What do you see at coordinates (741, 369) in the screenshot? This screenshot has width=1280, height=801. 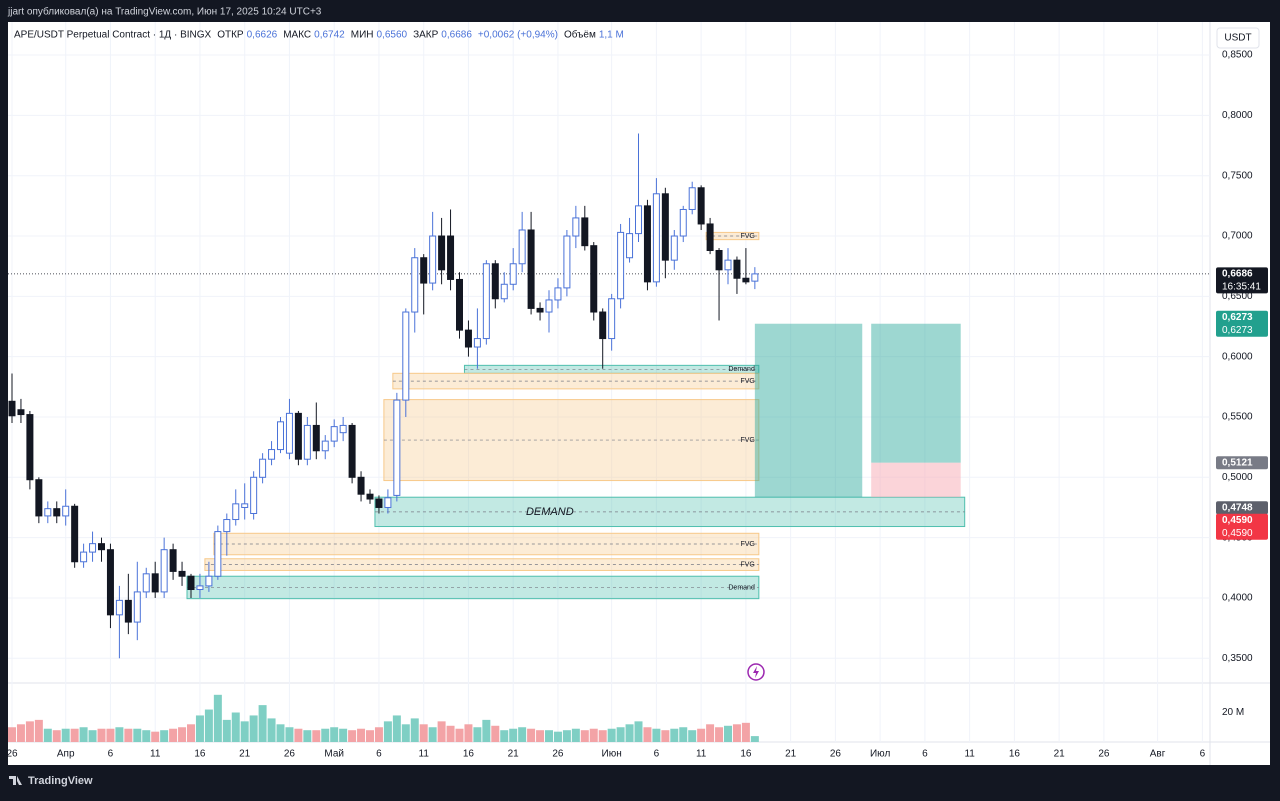 I see `zone-label: Demand` at bounding box center [741, 369].